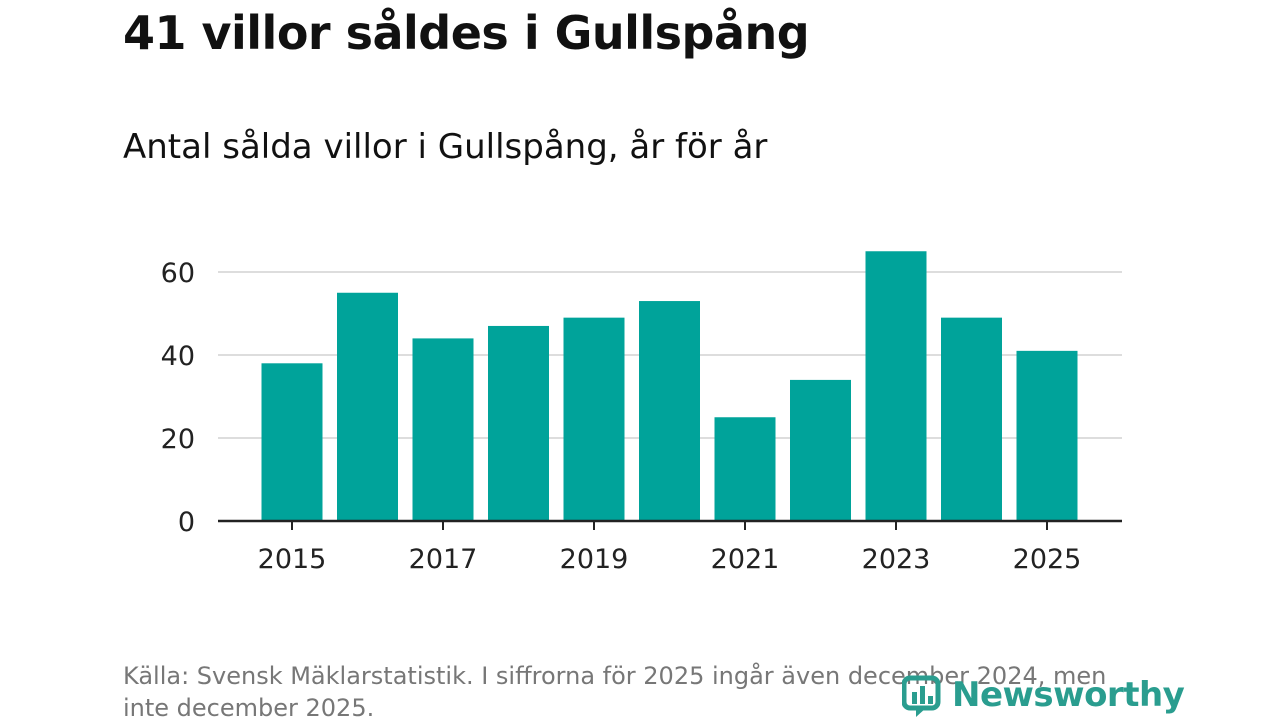  Describe the element at coordinates (518, 423) in the screenshot. I see `bar-2018` at that location.